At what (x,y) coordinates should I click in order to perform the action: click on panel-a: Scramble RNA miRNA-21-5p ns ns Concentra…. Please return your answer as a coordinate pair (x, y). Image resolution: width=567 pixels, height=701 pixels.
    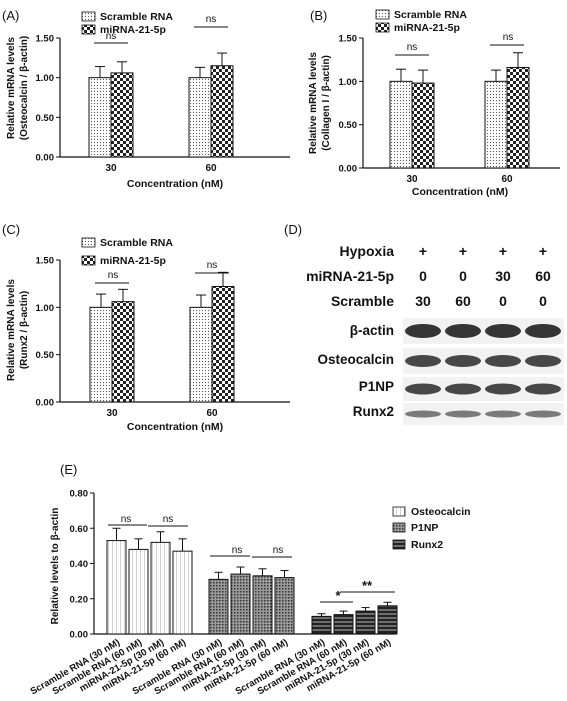
    Looking at the image, I should click on (114, 100).